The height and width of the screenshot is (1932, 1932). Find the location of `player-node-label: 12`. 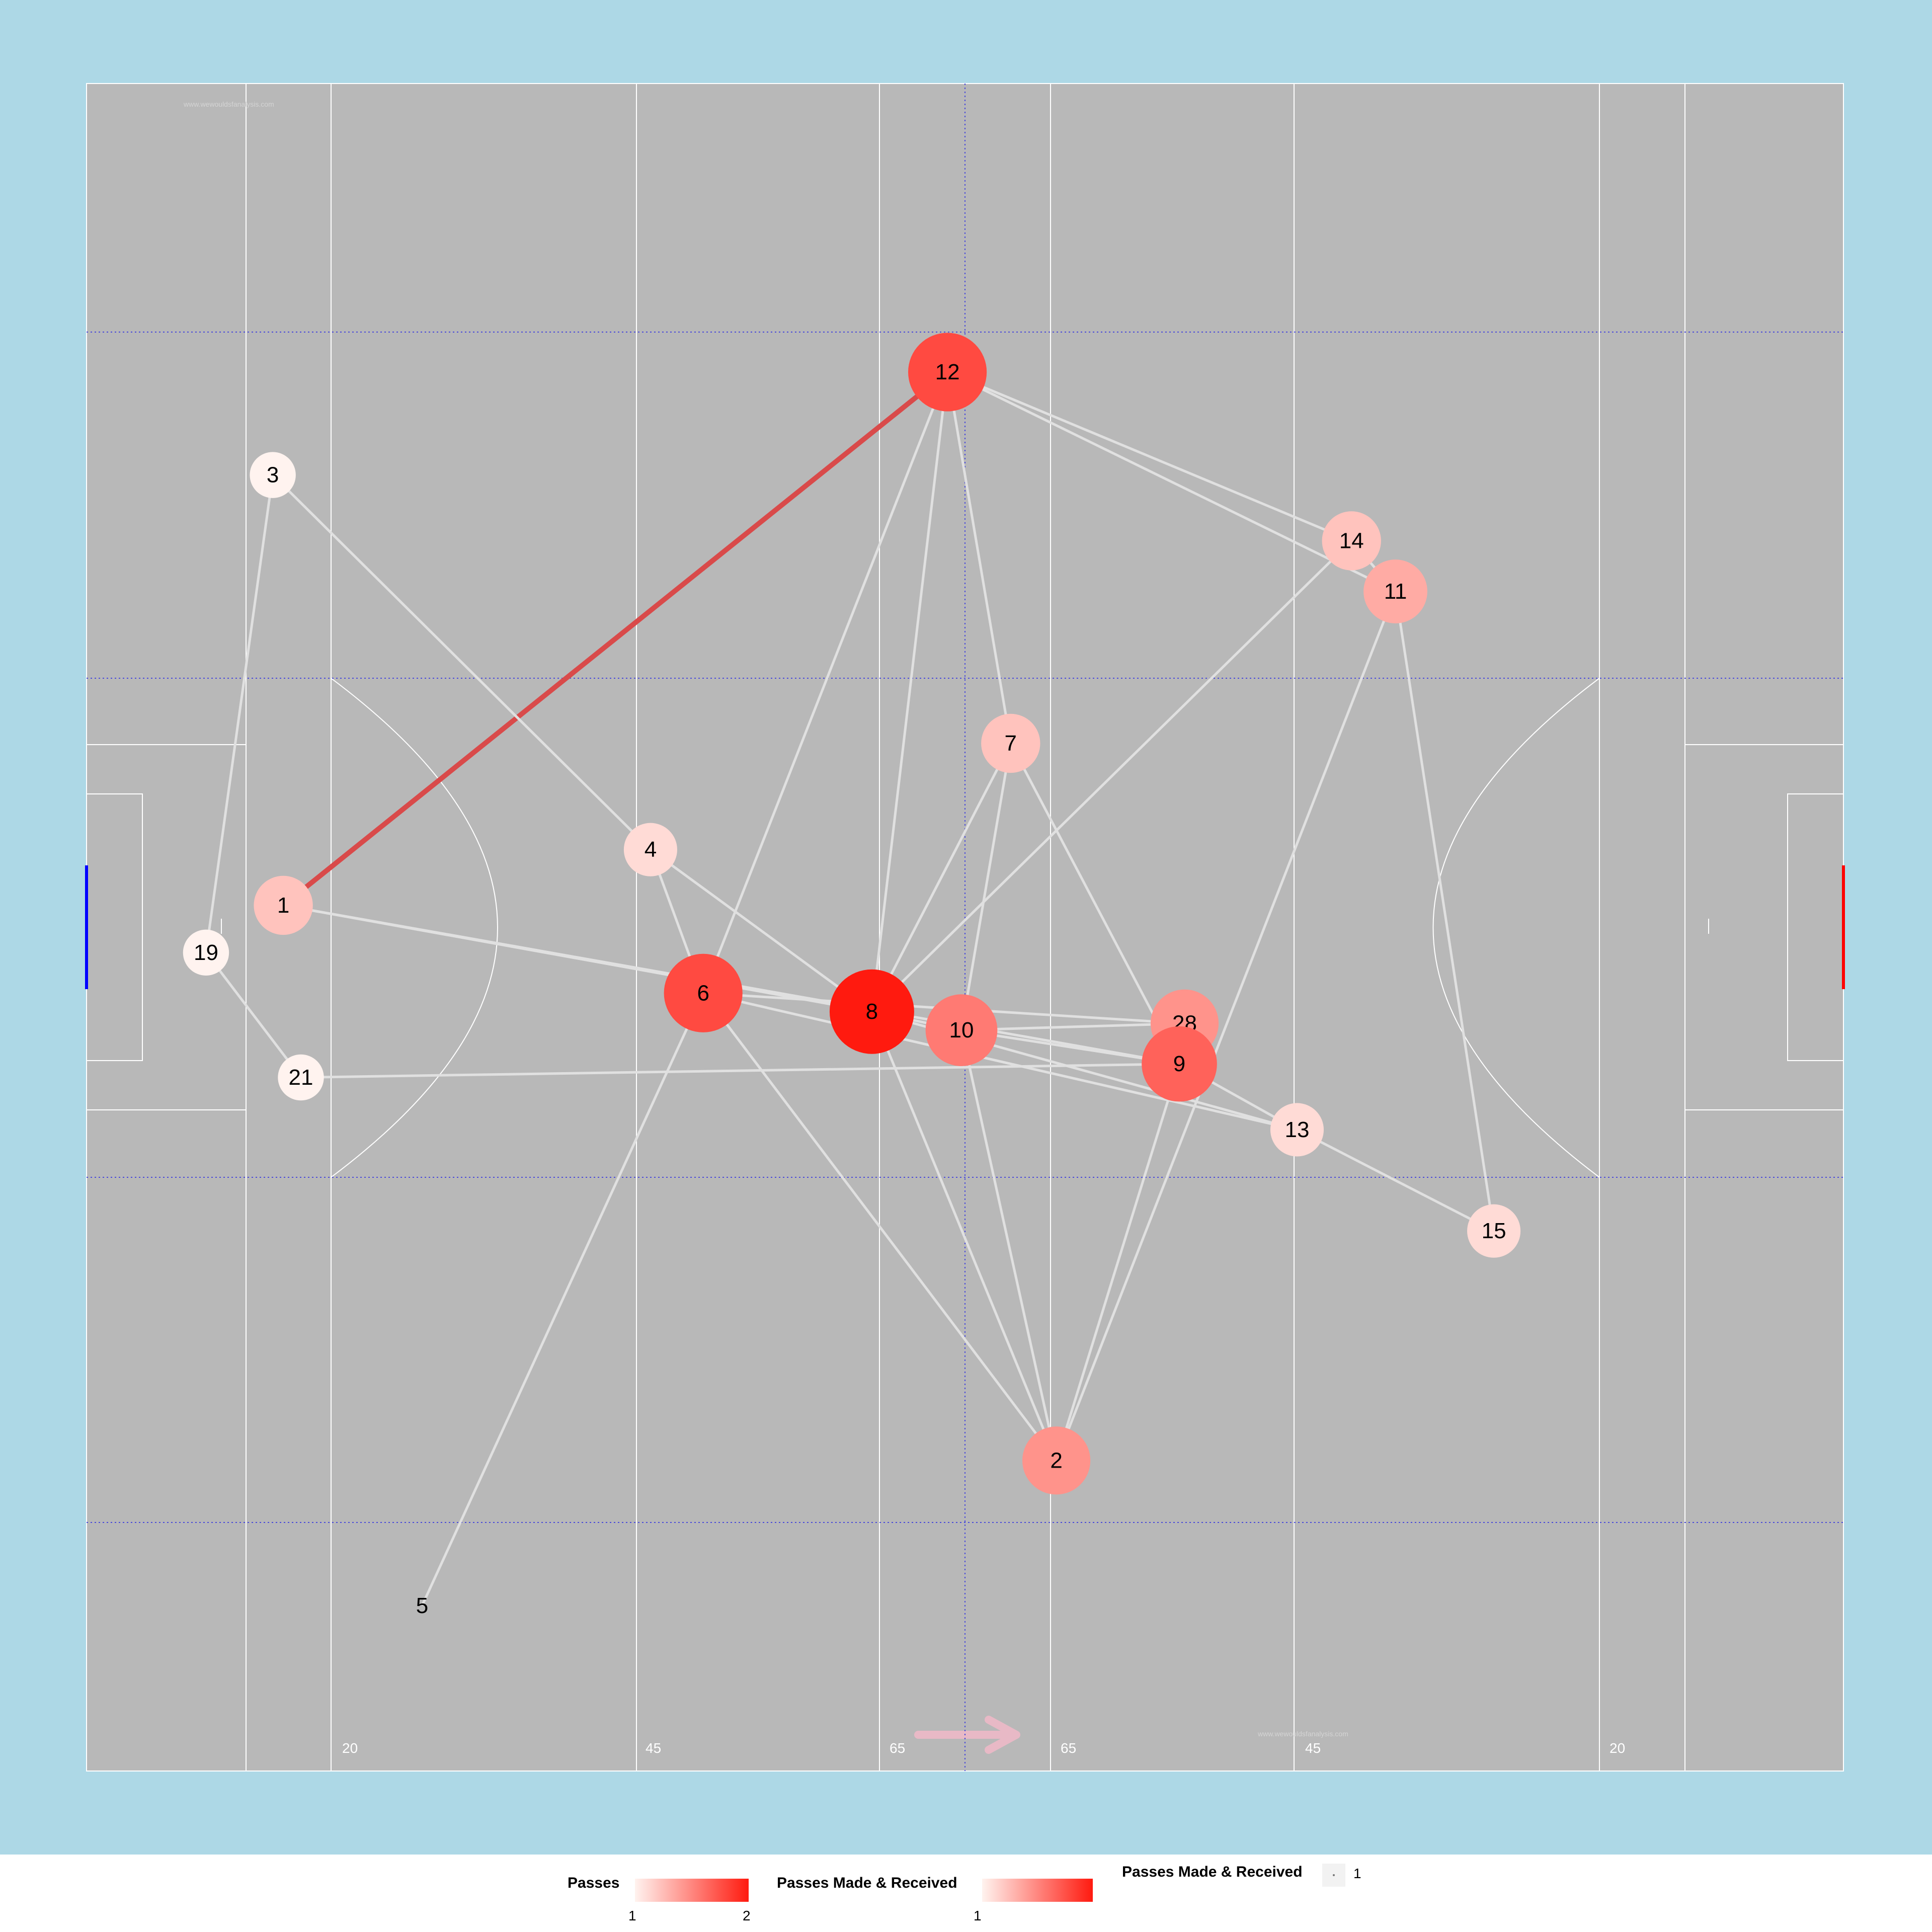

player-node-label: 12 is located at coordinates (948, 372).